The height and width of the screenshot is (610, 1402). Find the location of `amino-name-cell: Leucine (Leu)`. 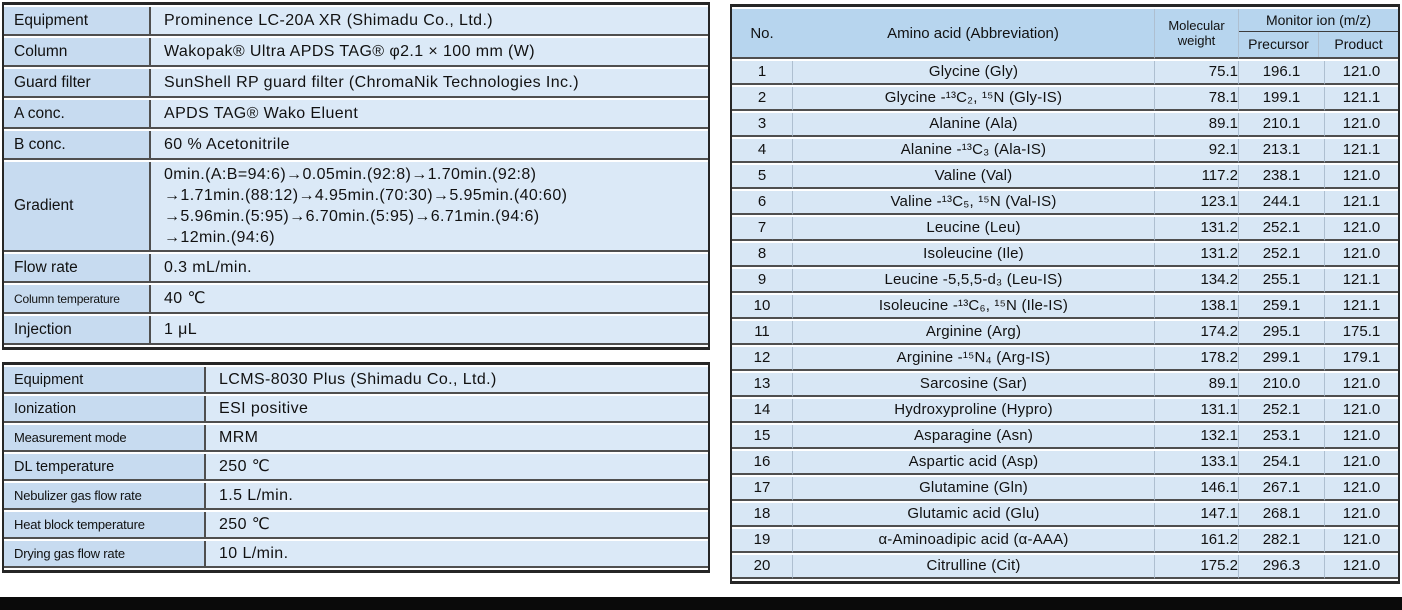

amino-name-cell: Leucine (Leu) is located at coordinates (973, 229).